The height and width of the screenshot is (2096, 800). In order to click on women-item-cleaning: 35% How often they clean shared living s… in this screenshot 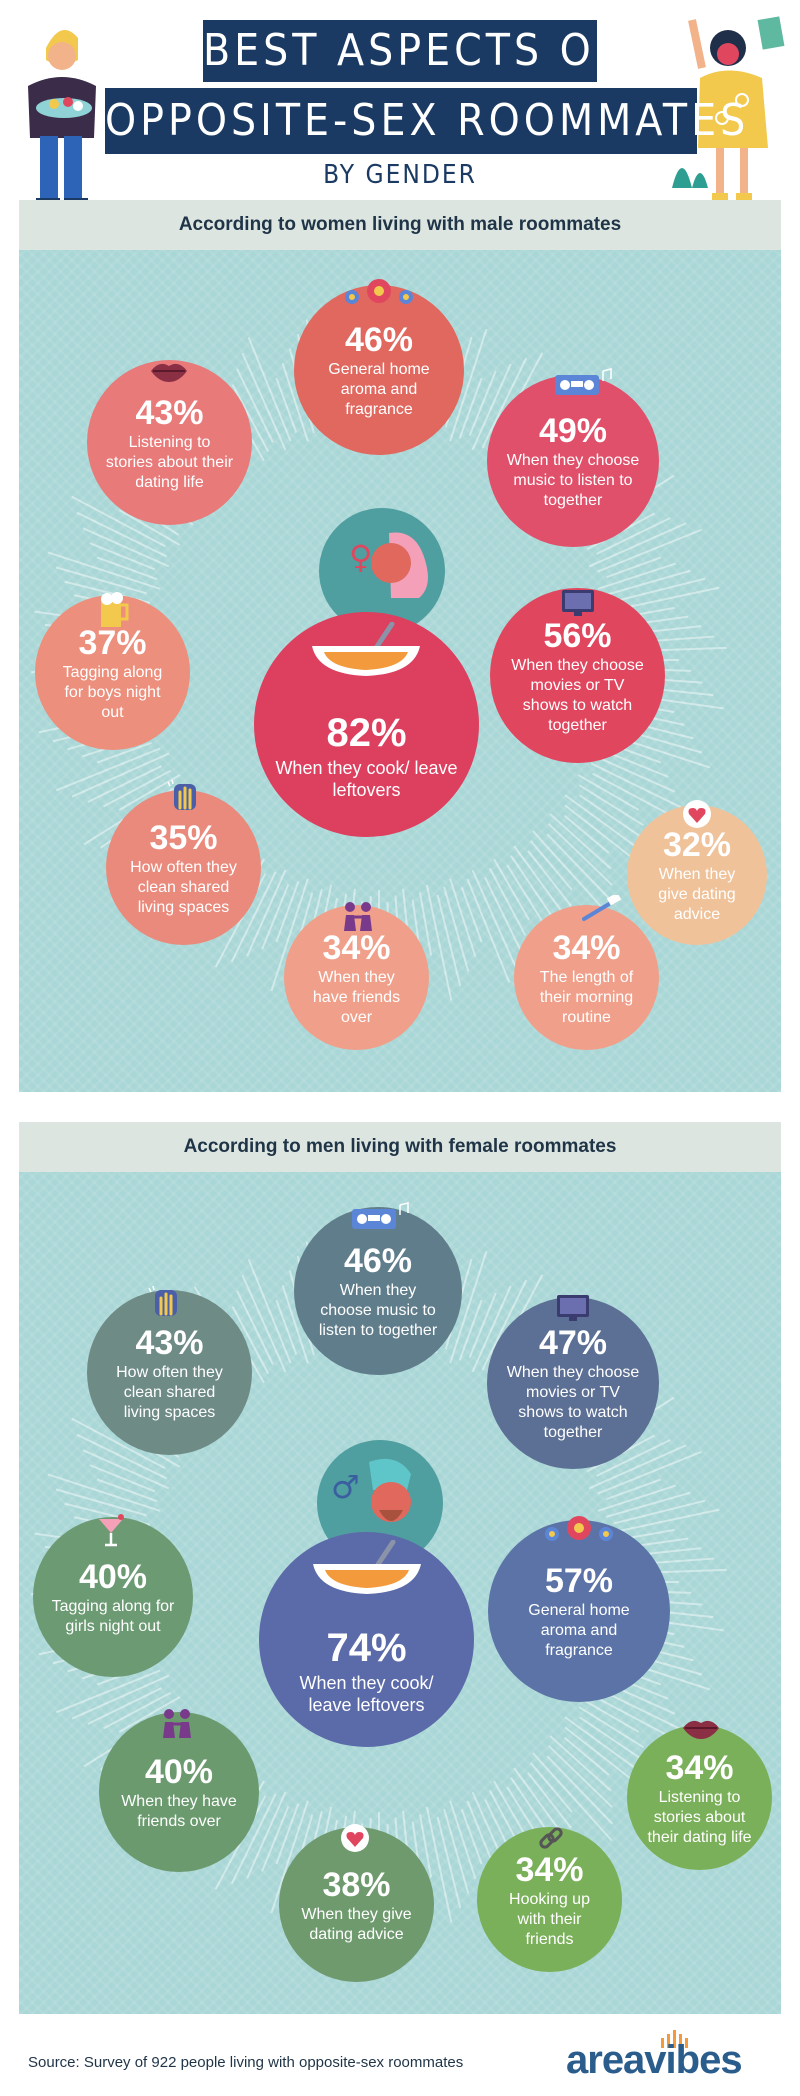, I will do `click(183, 862)`.